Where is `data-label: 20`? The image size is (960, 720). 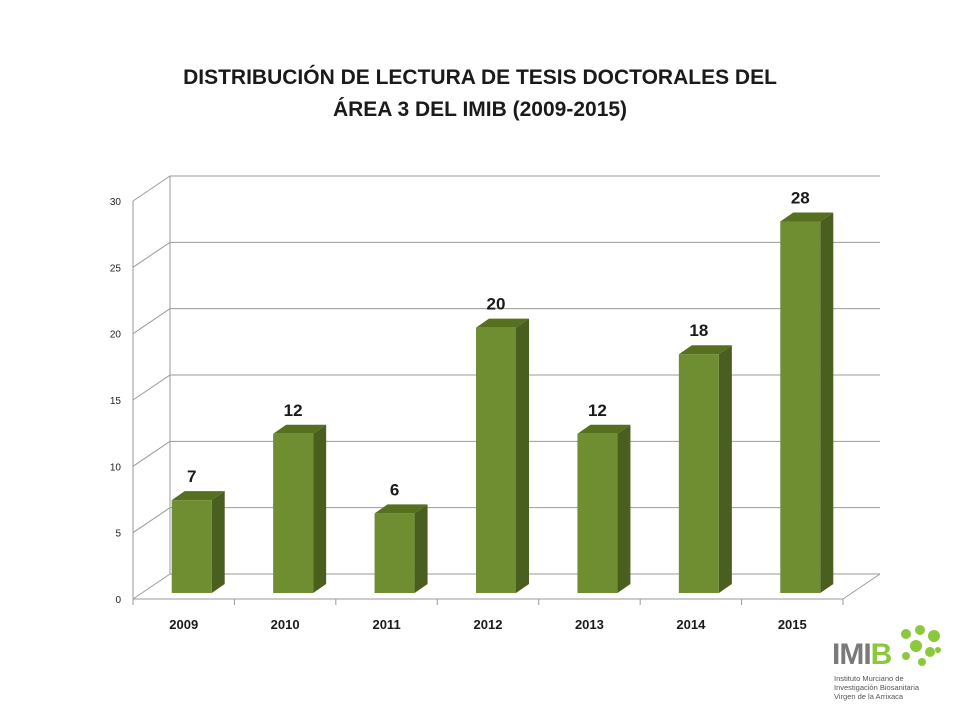
data-label: 20 is located at coordinates (496, 304).